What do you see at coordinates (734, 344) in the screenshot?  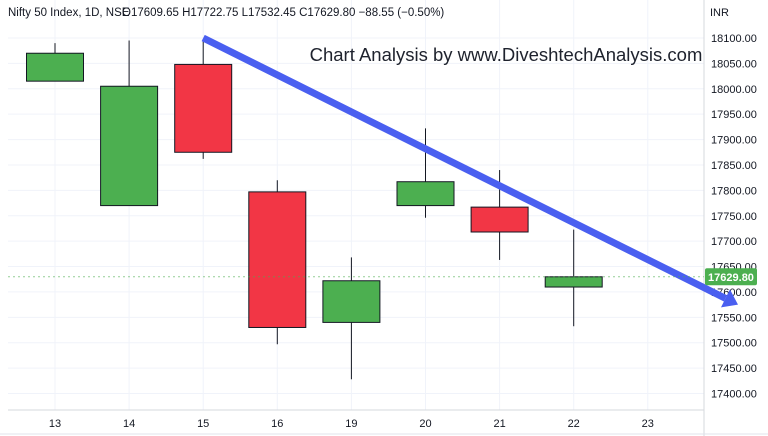 I see `y-tick-label: 17500.00` at bounding box center [734, 344].